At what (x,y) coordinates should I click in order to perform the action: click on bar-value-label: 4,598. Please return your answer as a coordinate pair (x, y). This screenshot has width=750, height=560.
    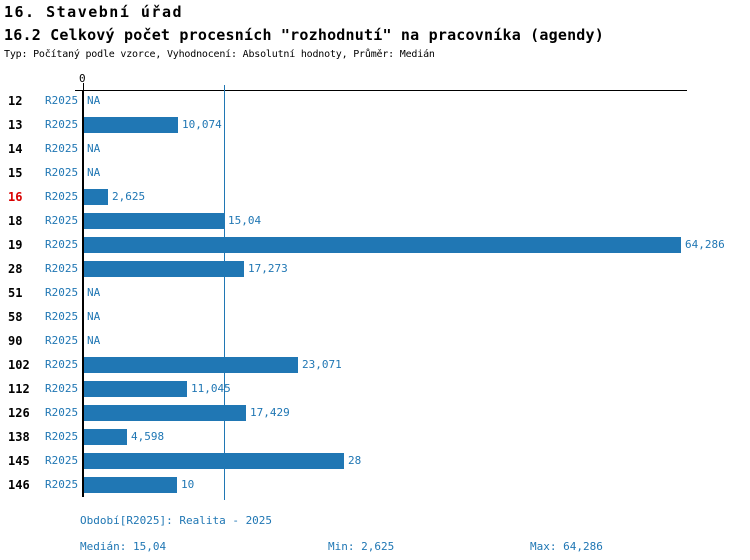
    Looking at the image, I should click on (148, 436).